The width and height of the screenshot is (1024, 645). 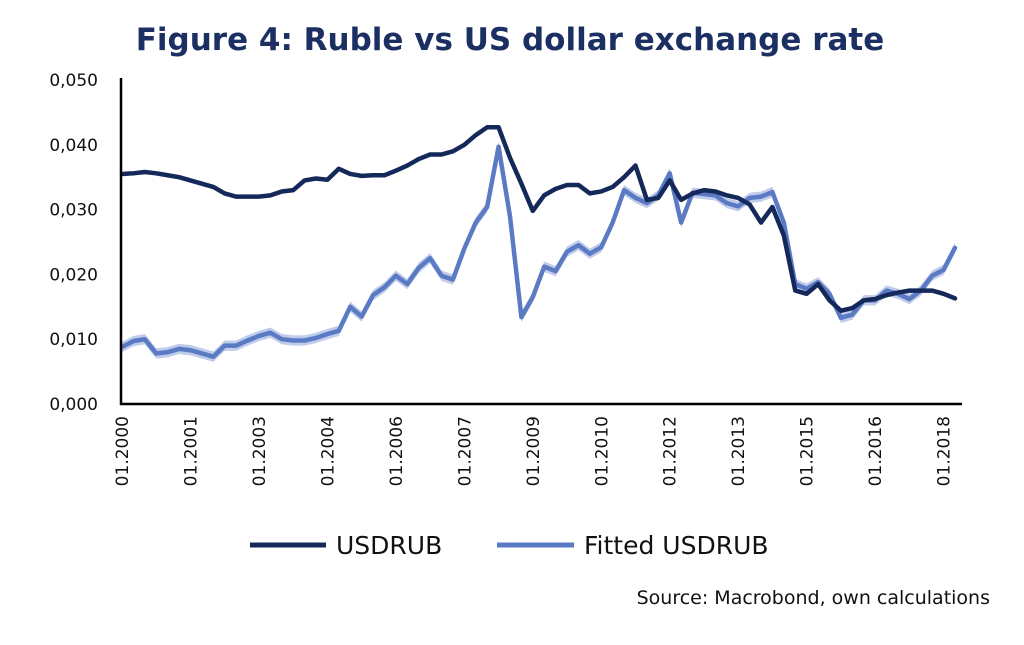 I want to click on x-tick-label: 01.2018, so click(x=945, y=451).